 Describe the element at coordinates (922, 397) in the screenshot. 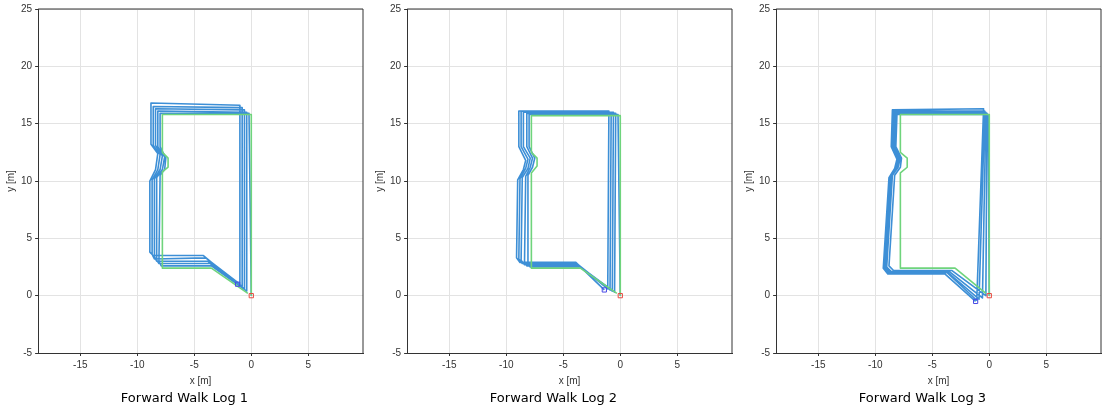

I see `text: Forward Walk Log 3` at that location.